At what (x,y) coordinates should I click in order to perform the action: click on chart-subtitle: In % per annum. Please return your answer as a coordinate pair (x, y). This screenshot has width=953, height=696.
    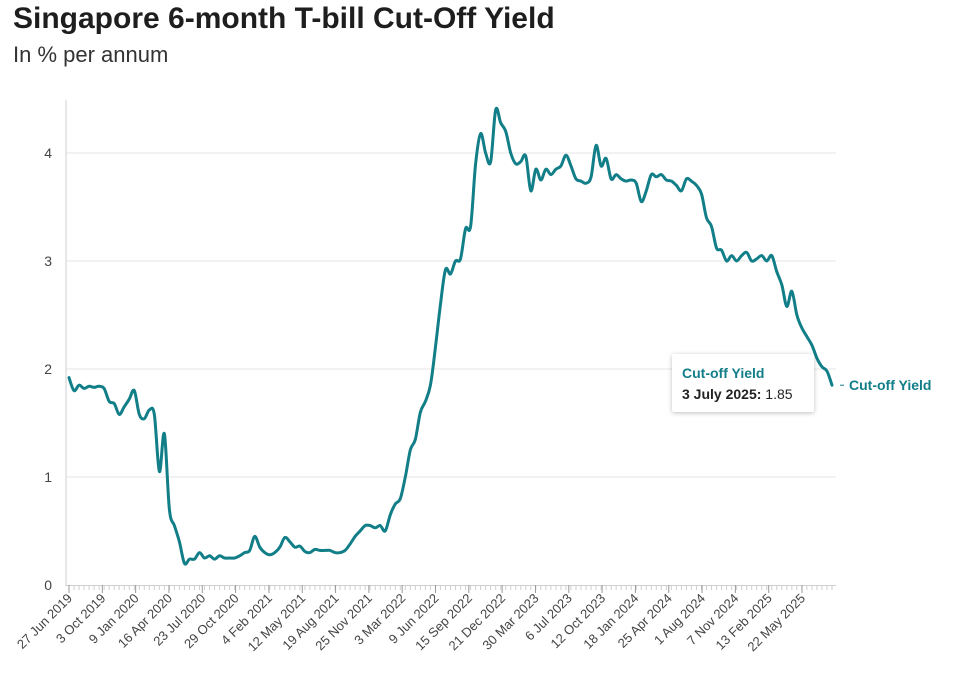
    Looking at the image, I should click on (91, 54).